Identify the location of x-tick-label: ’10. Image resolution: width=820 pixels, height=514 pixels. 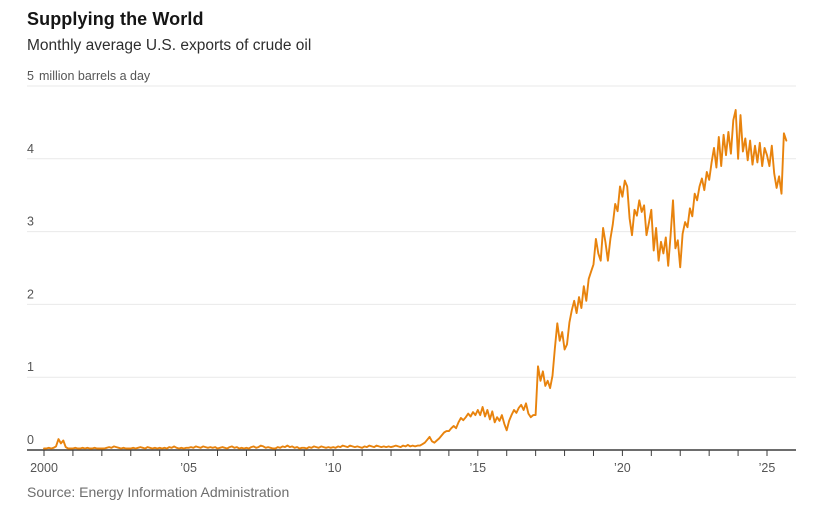
(333, 468).